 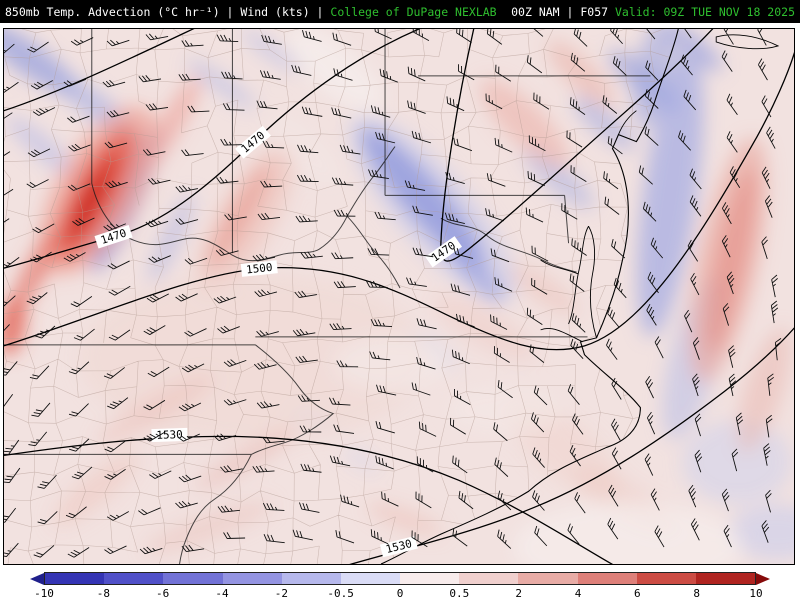 I want to click on source-credit: College of DuPage NEXLAB, so click(x=413, y=11).